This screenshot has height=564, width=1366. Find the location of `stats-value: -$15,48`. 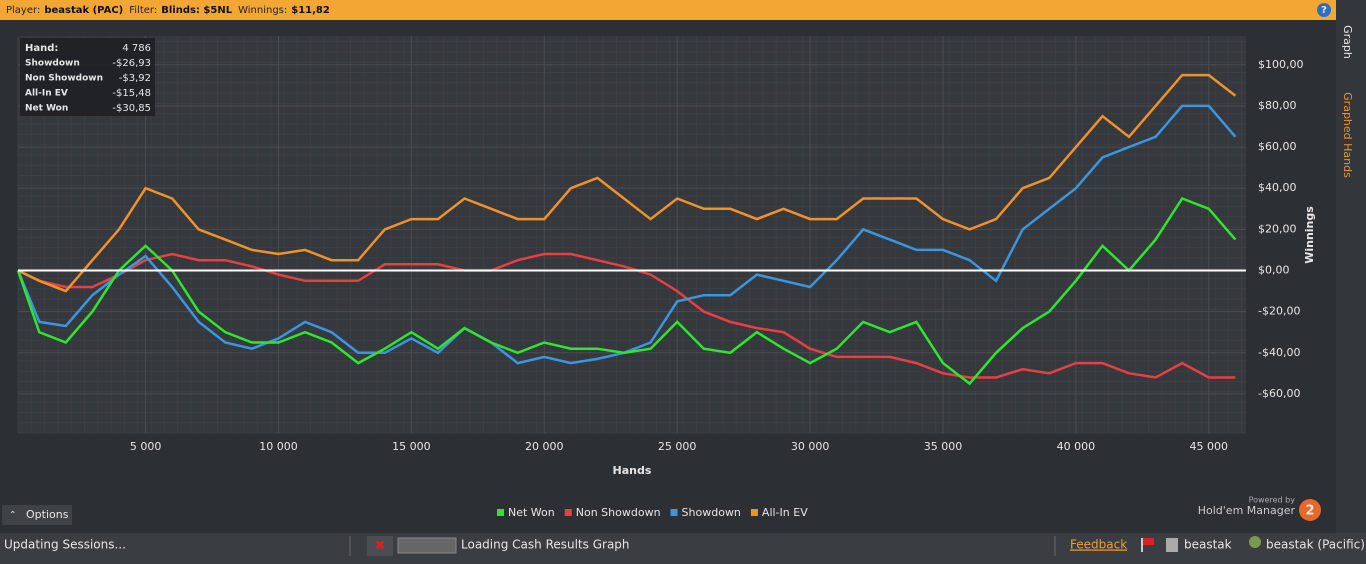

stats-value: -$15,48 is located at coordinates (131, 93).